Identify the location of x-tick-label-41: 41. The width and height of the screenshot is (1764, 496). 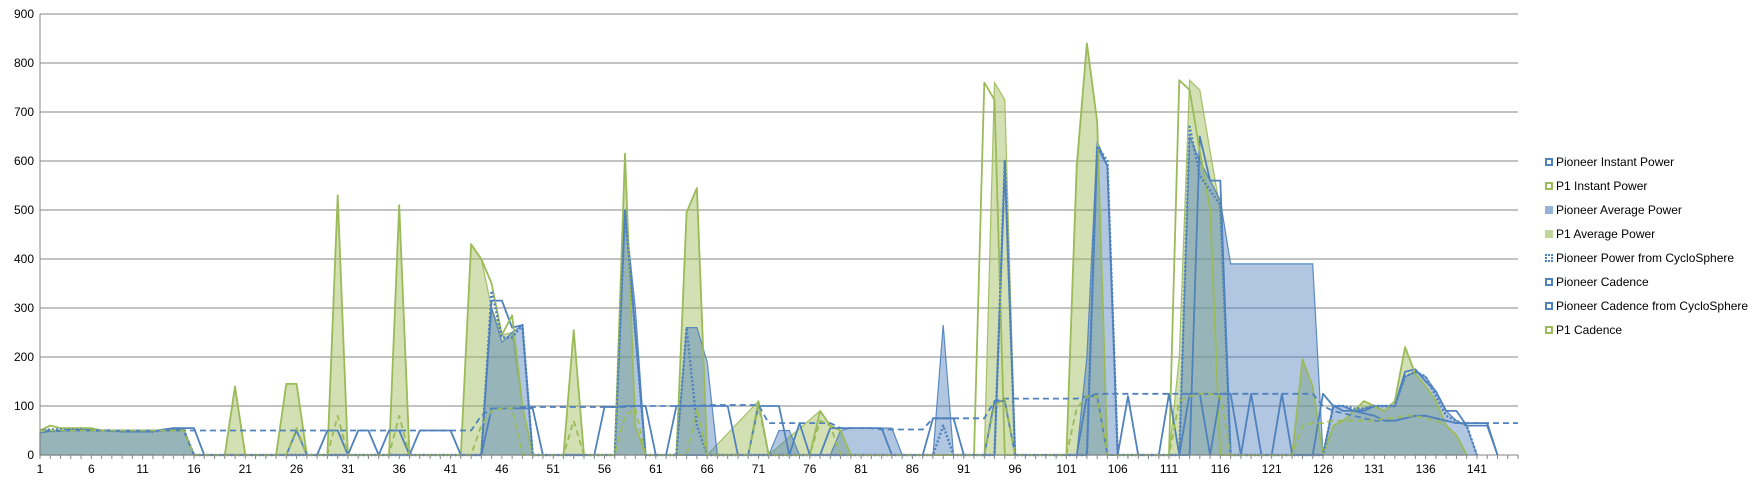
(451, 469).